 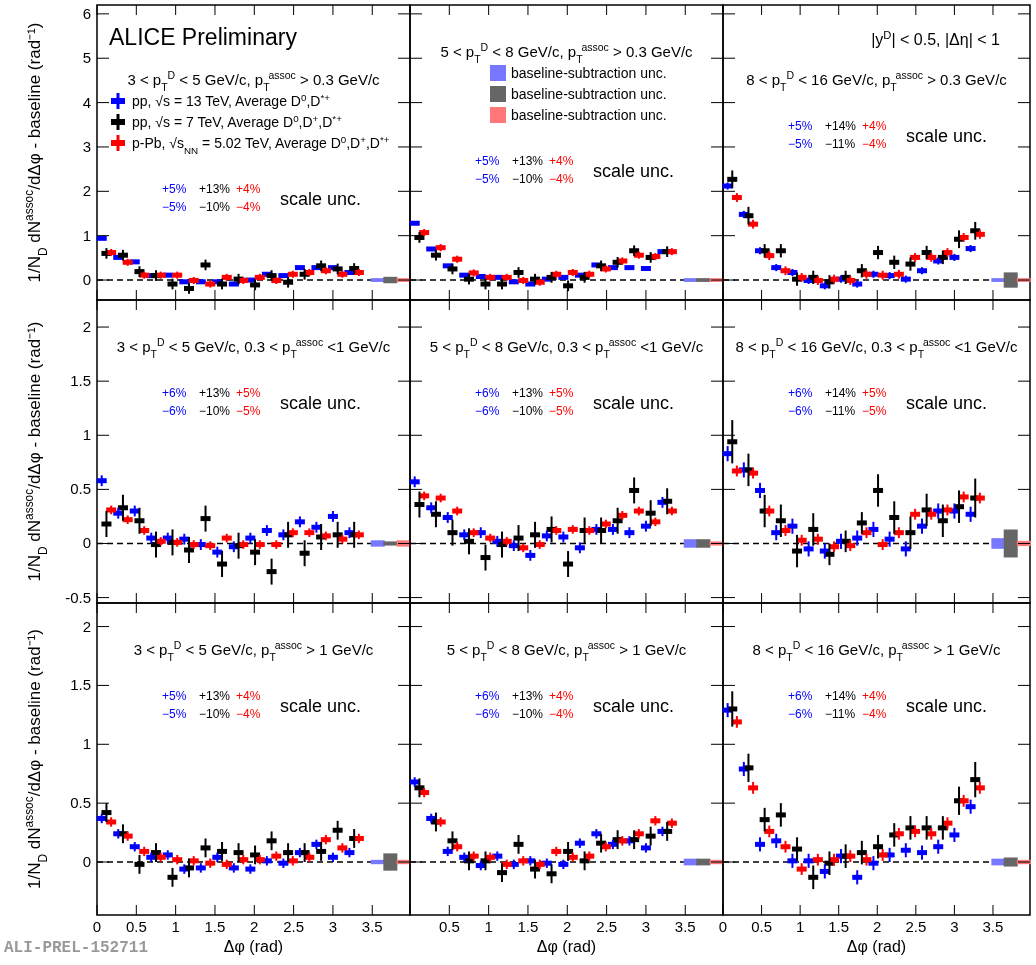 What do you see at coordinates (78, 597) in the screenshot?
I see `y-tick-label: -0.5` at bounding box center [78, 597].